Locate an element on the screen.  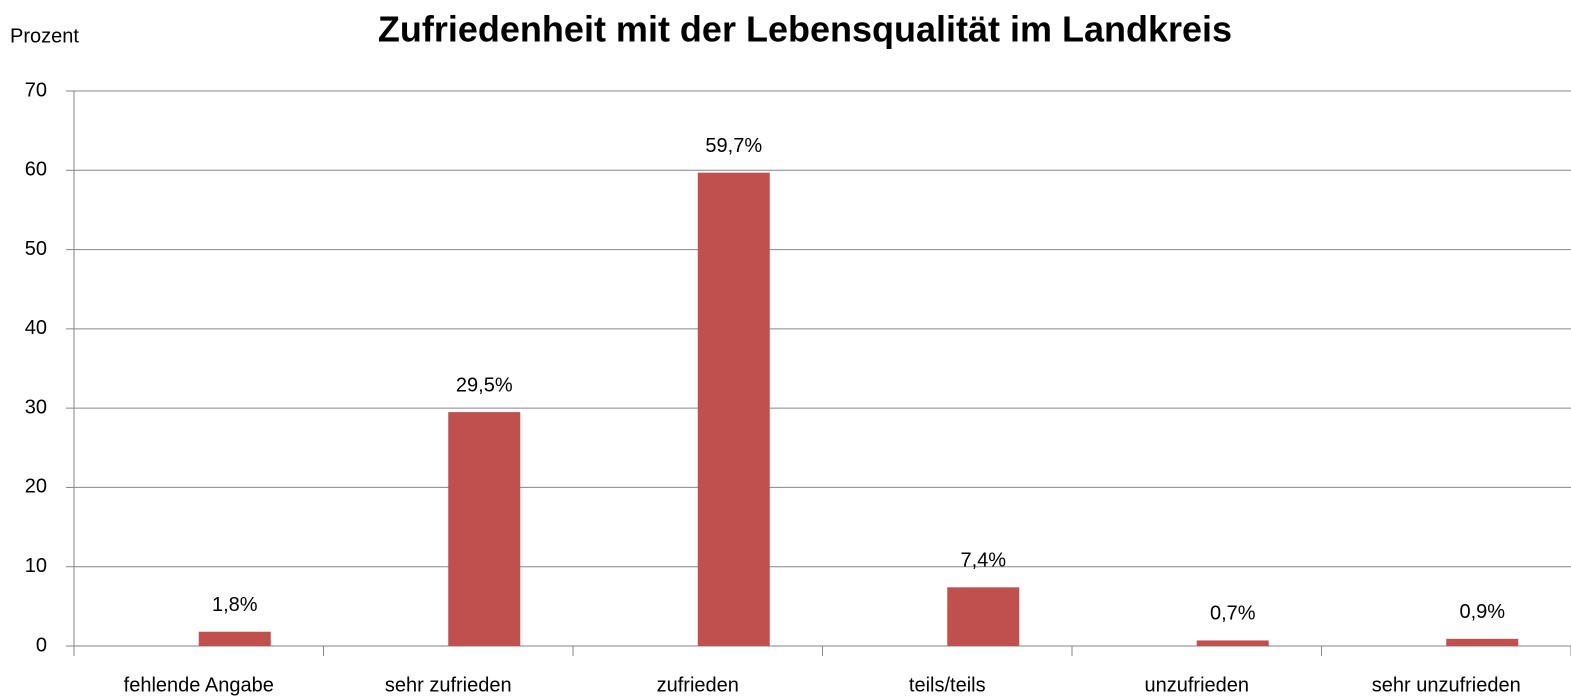
y-tick-label: 70 is located at coordinates (36, 90).